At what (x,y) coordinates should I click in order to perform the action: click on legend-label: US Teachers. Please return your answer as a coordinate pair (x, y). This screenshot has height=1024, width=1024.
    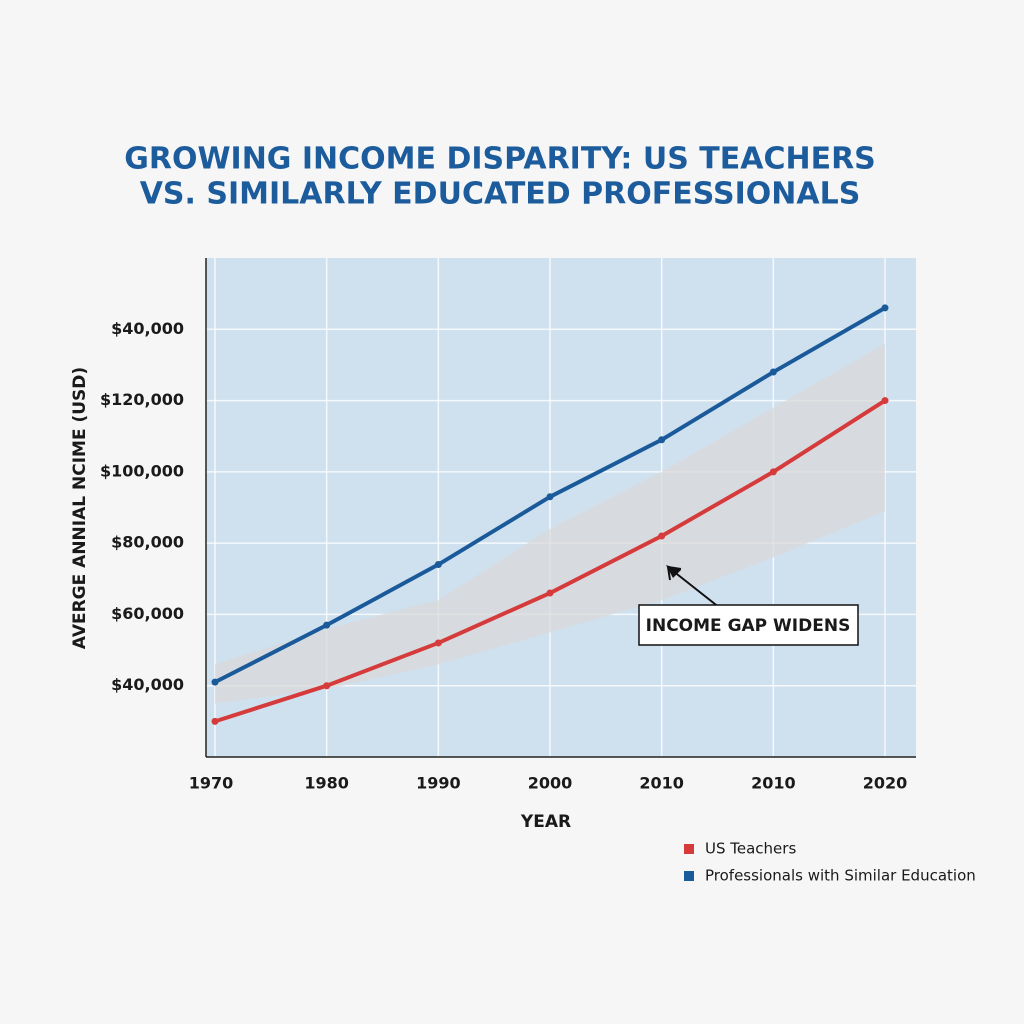
    Looking at the image, I should click on (750, 849).